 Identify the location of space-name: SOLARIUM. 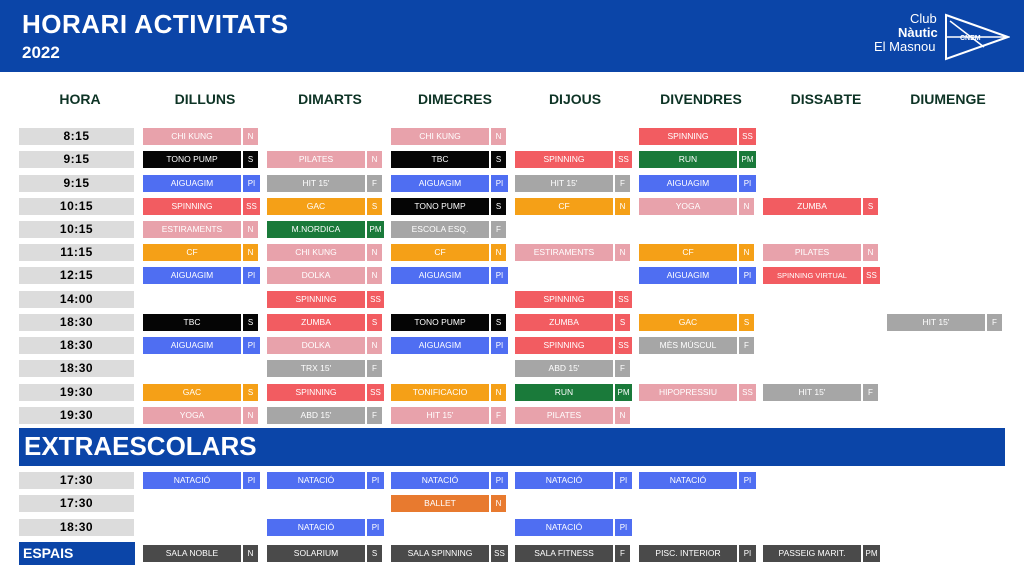
(316, 553).